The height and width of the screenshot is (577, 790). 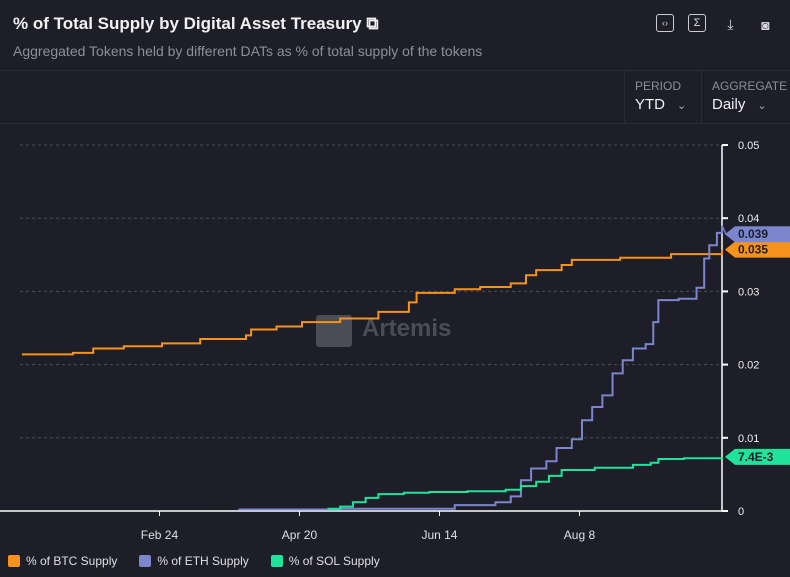 What do you see at coordinates (729, 104) in the screenshot?
I see `aggregate-value: Daily` at bounding box center [729, 104].